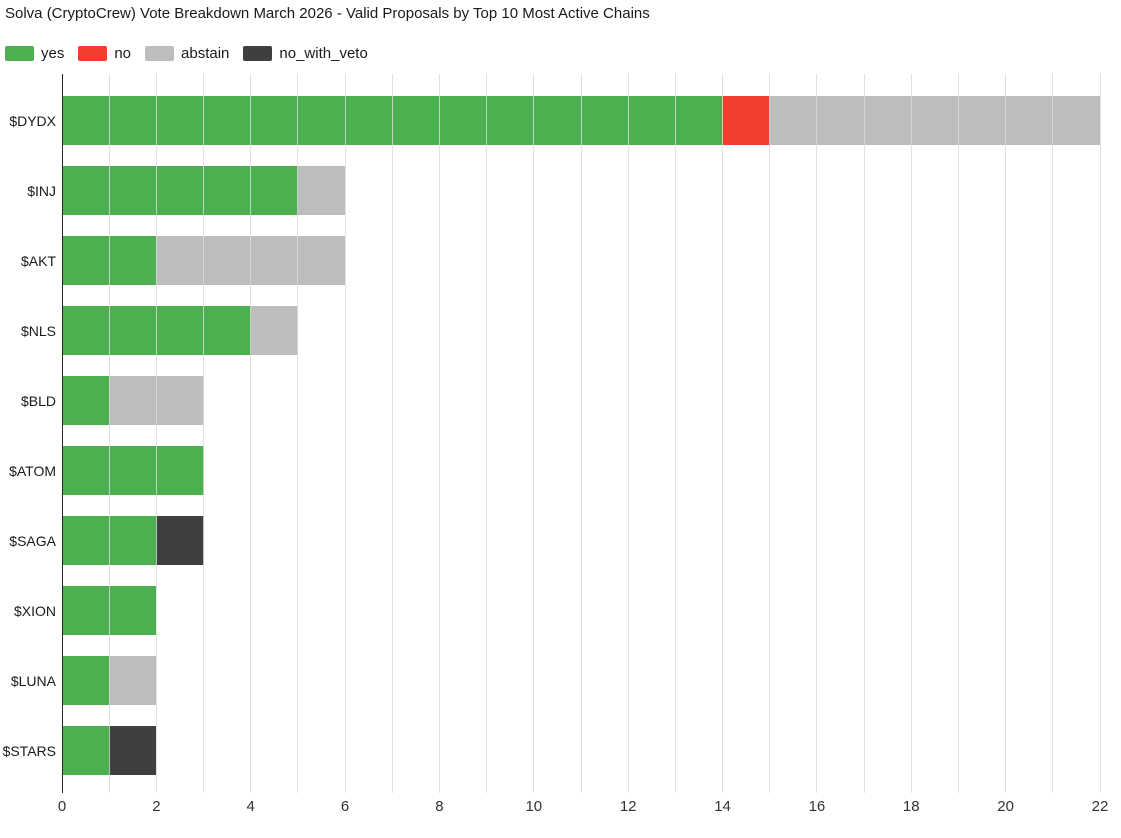  Describe the element at coordinates (62, 806) in the screenshot. I see `x-tick-label-0: 0` at that location.